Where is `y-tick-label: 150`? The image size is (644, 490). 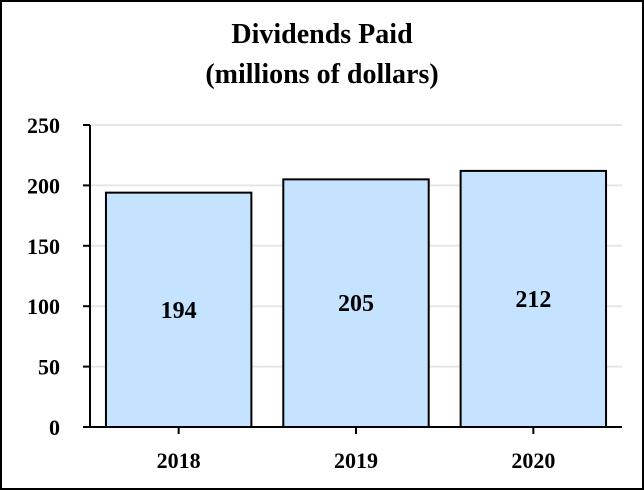 y-tick-label: 150 is located at coordinates (43, 246).